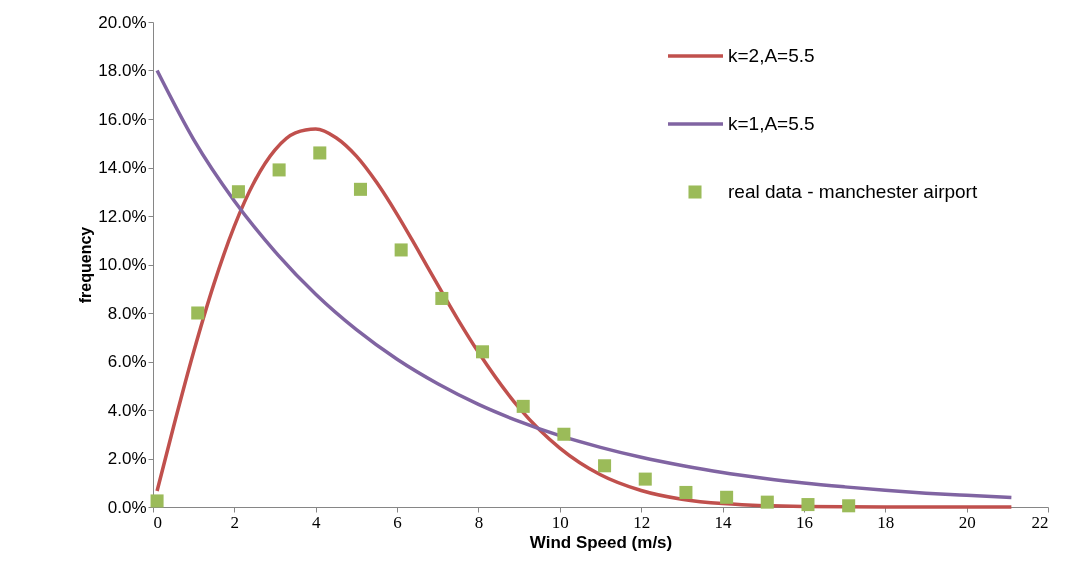  Describe the element at coordinates (127, 458) in the screenshot. I see `y-tick-label: 2.0%` at that location.